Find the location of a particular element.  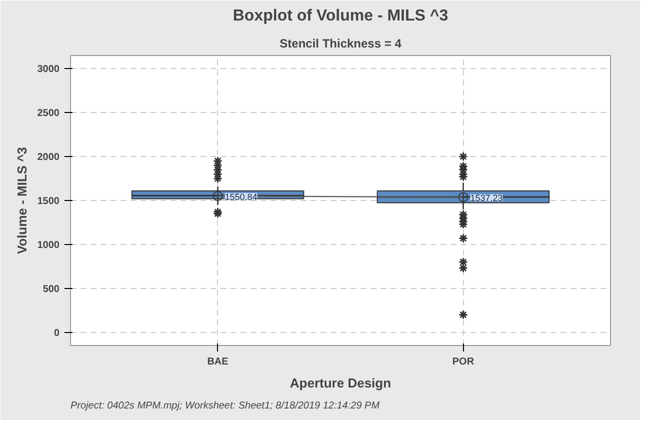

x-tick-label: BAE is located at coordinates (218, 362).